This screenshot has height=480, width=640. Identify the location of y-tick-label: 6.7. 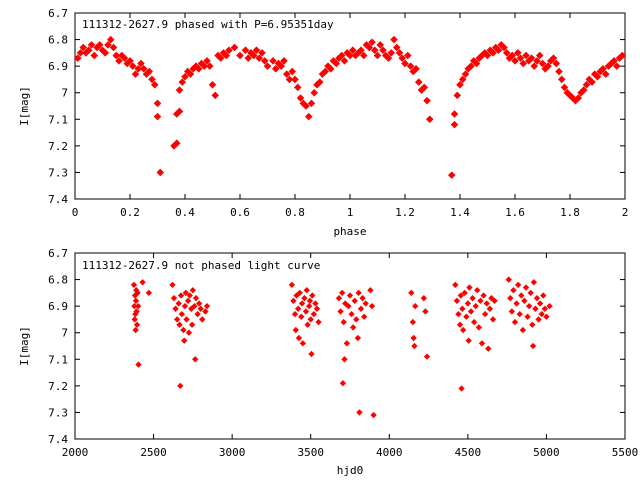
(58, 13).